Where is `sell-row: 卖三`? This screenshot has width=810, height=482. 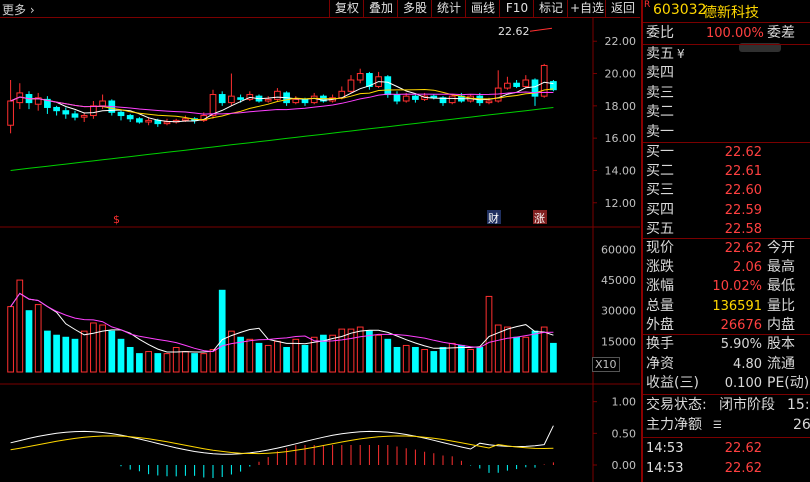 sell-row: 卖三 is located at coordinates (726, 93).